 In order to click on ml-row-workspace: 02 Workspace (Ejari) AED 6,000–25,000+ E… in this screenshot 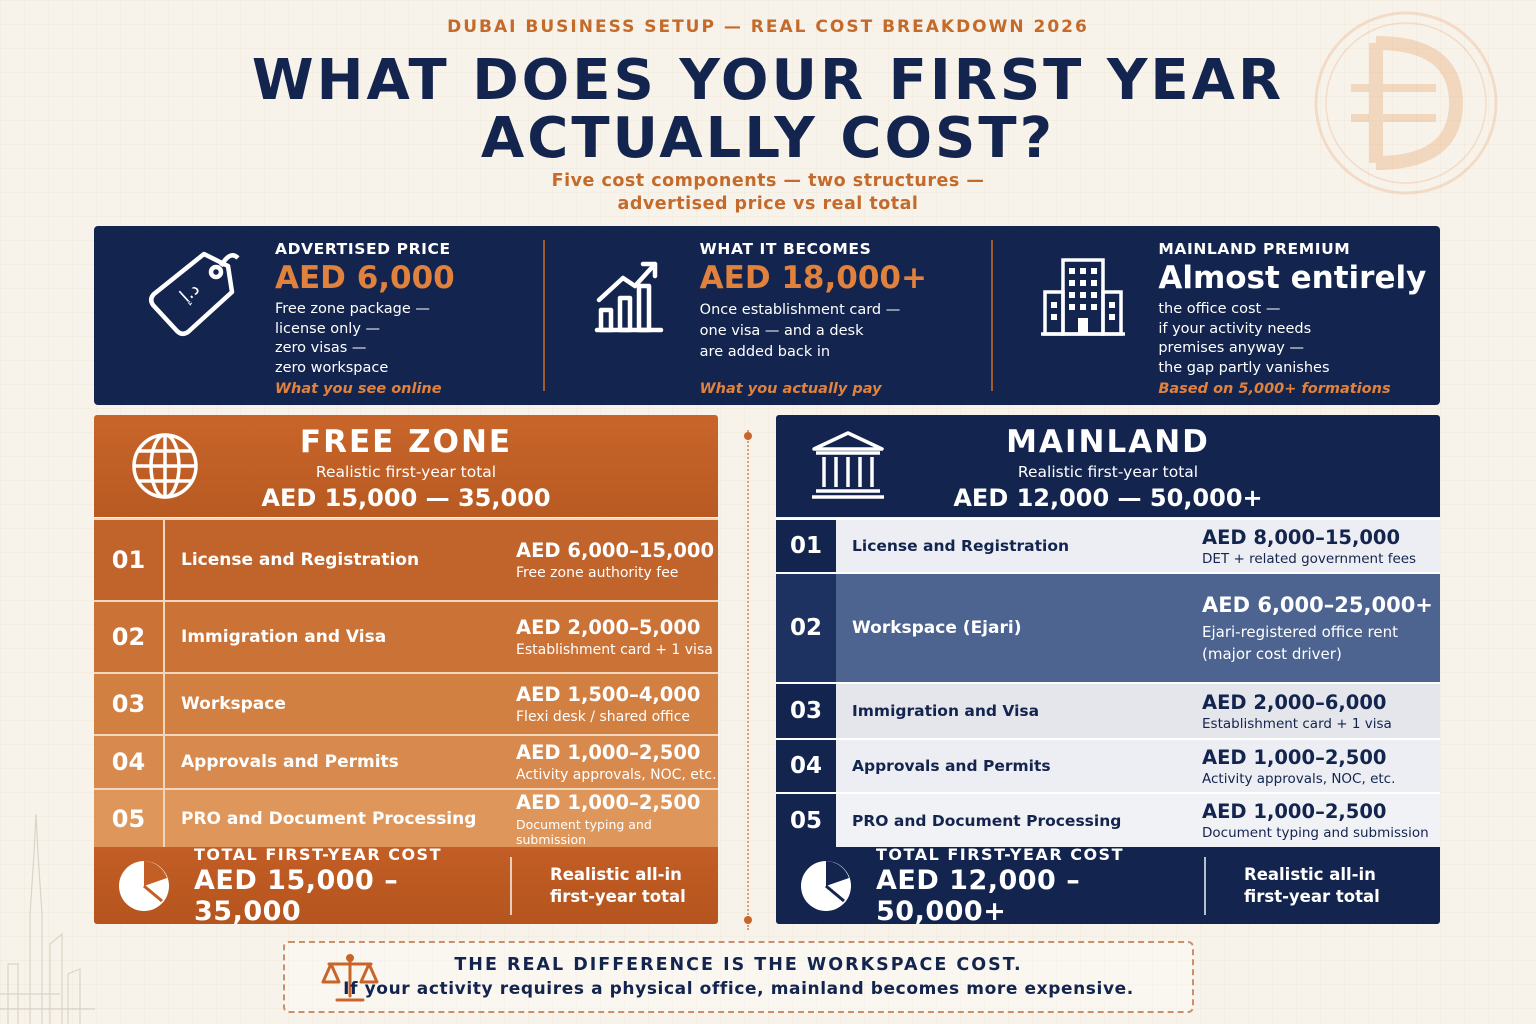, I will do `click(1108, 627)`.